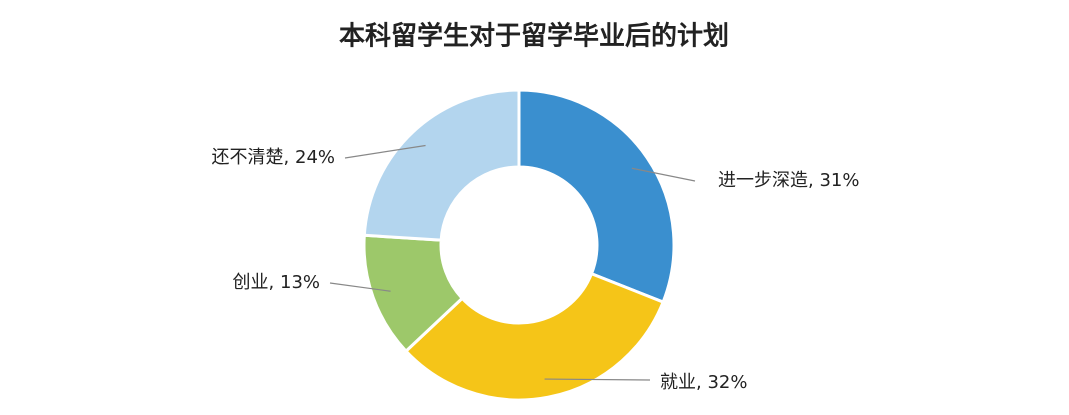 The image size is (1069, 415). Describe the element at coordinates (276, 282) in the screenshot. I see `data-label: 创业, 13%` at that location.